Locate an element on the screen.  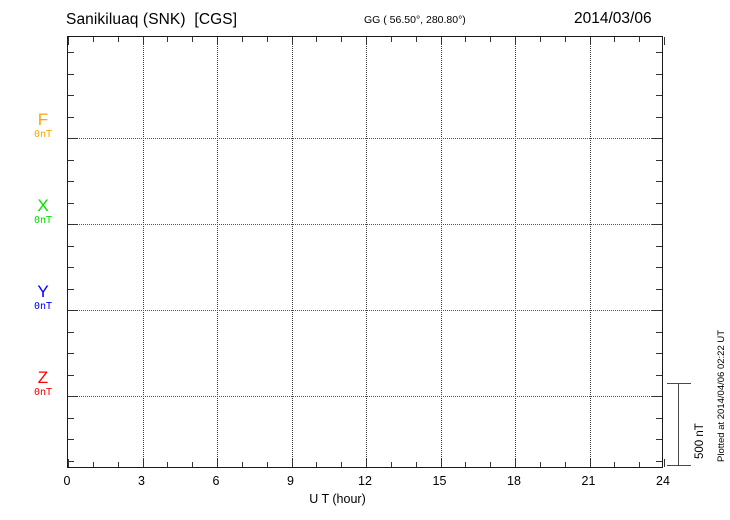
x-axis-tick-label: 6 is located at coordinates (216, 481).